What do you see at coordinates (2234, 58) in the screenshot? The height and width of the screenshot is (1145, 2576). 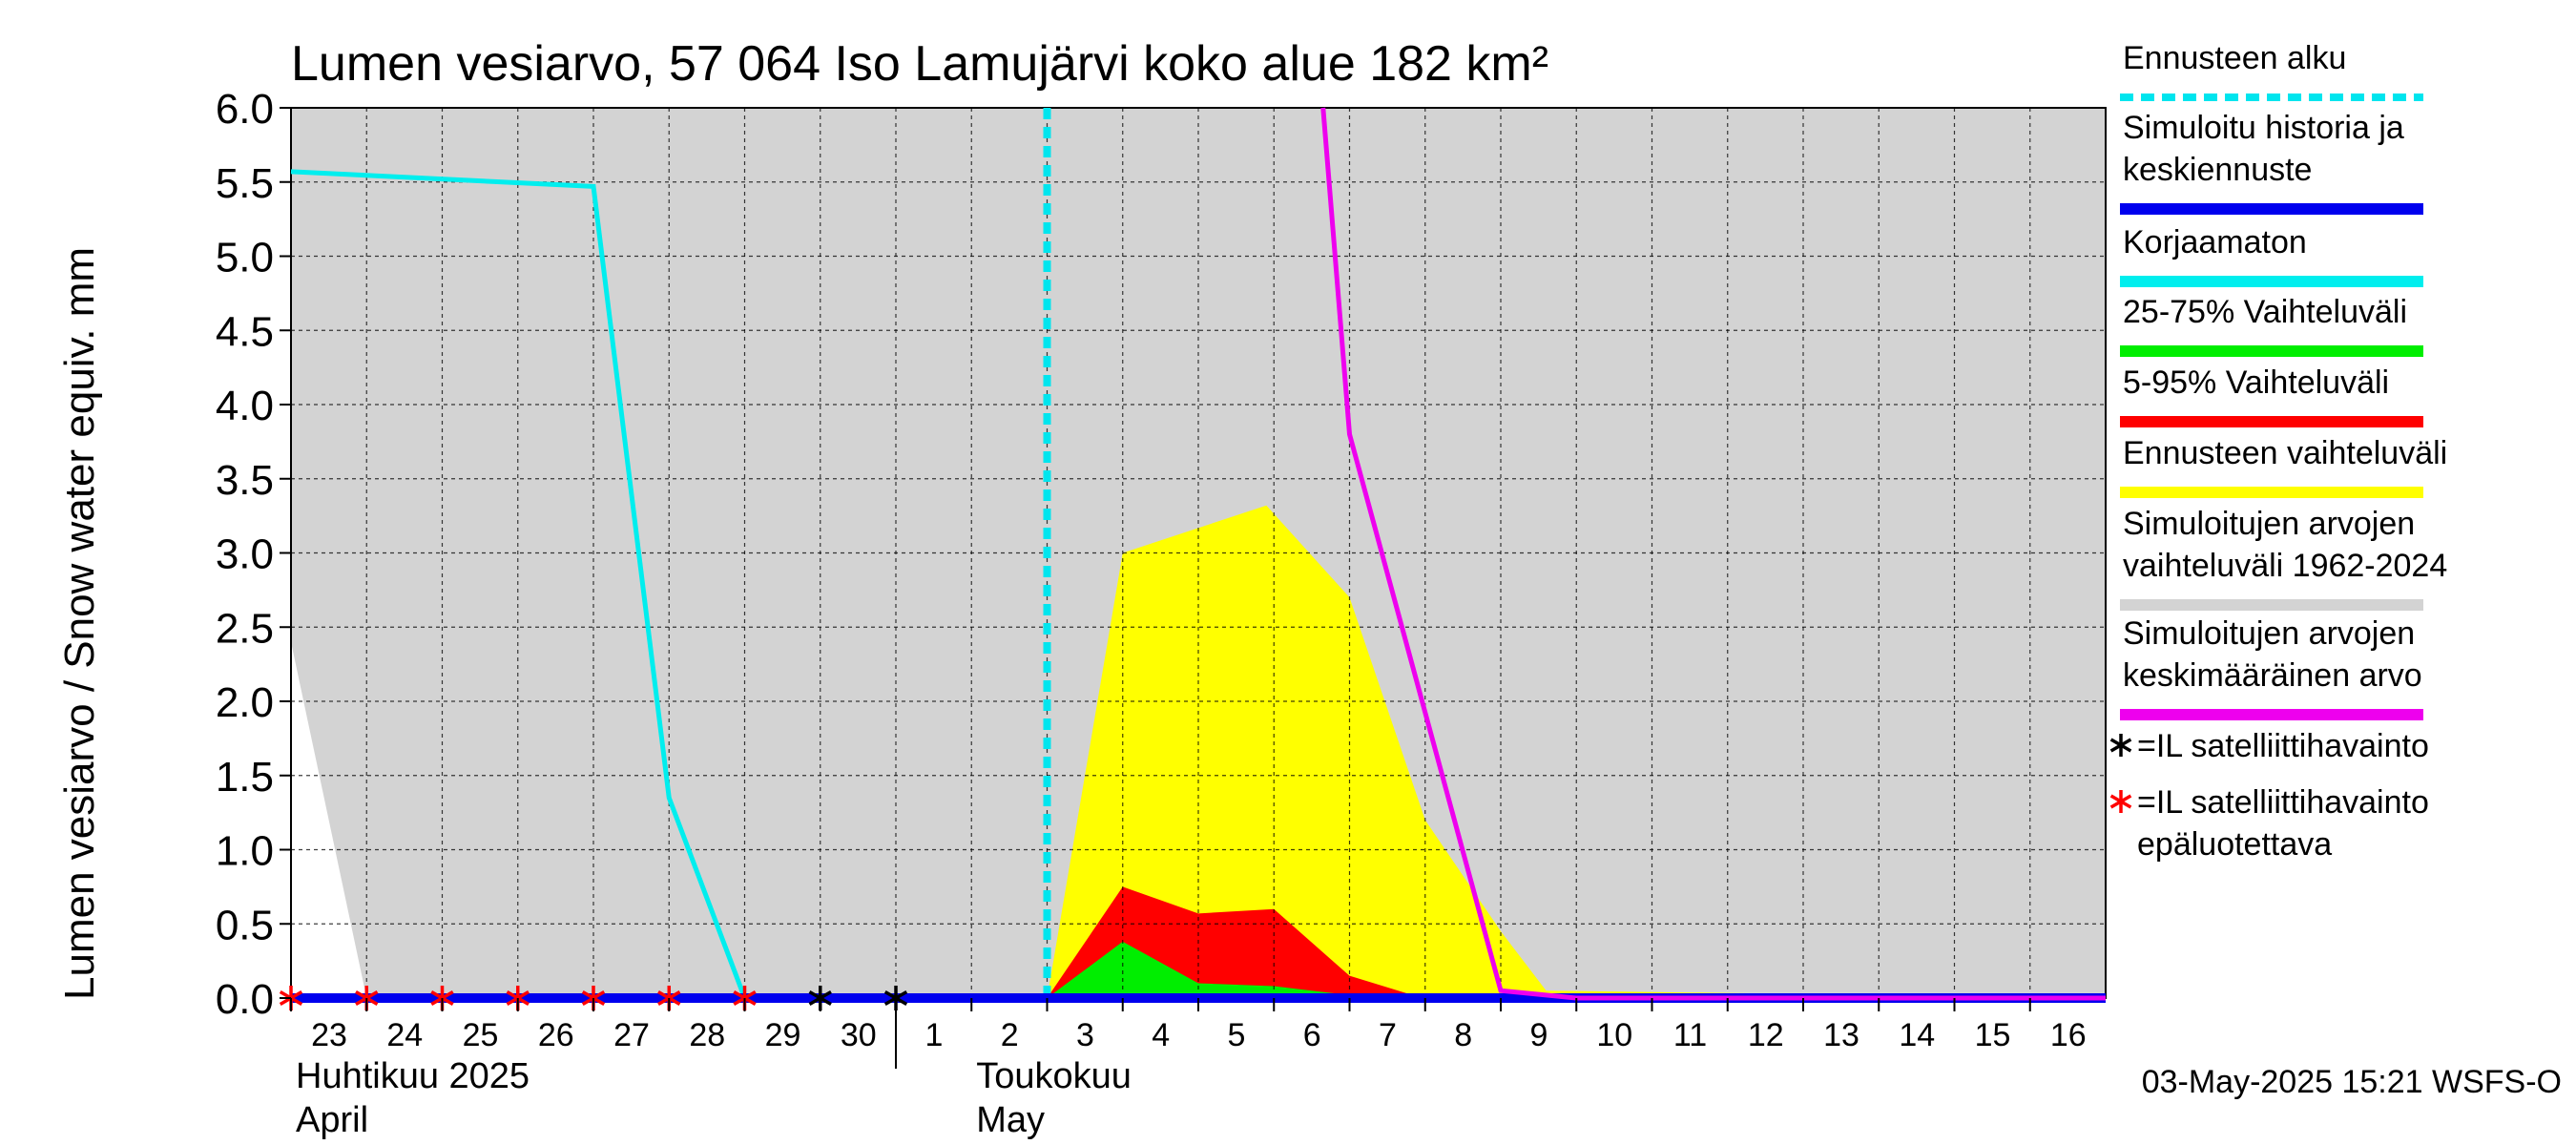 I see `legend-label: Ennusteen alku` at bounding box center [2234, 58].